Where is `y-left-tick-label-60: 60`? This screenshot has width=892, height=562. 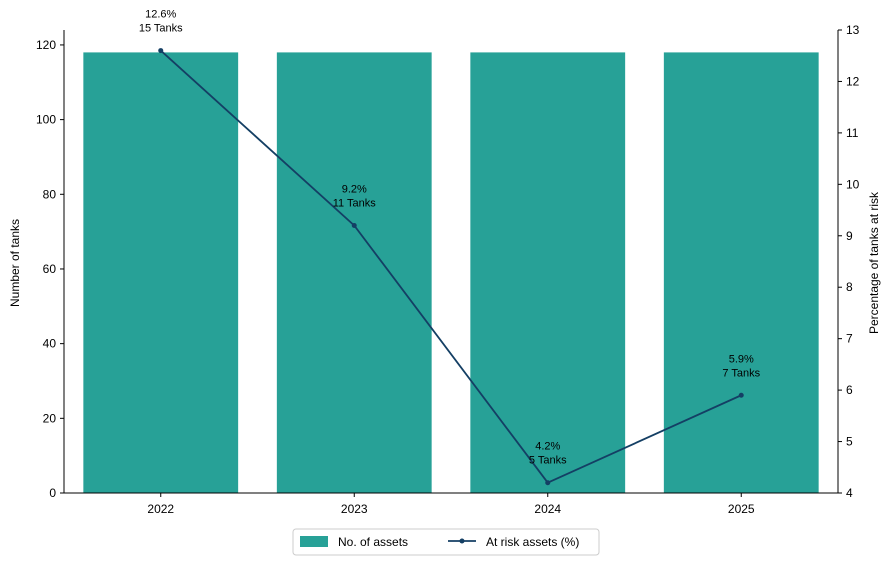
y-left-tick-label-60: 60 is located at coordinates (50, 269).